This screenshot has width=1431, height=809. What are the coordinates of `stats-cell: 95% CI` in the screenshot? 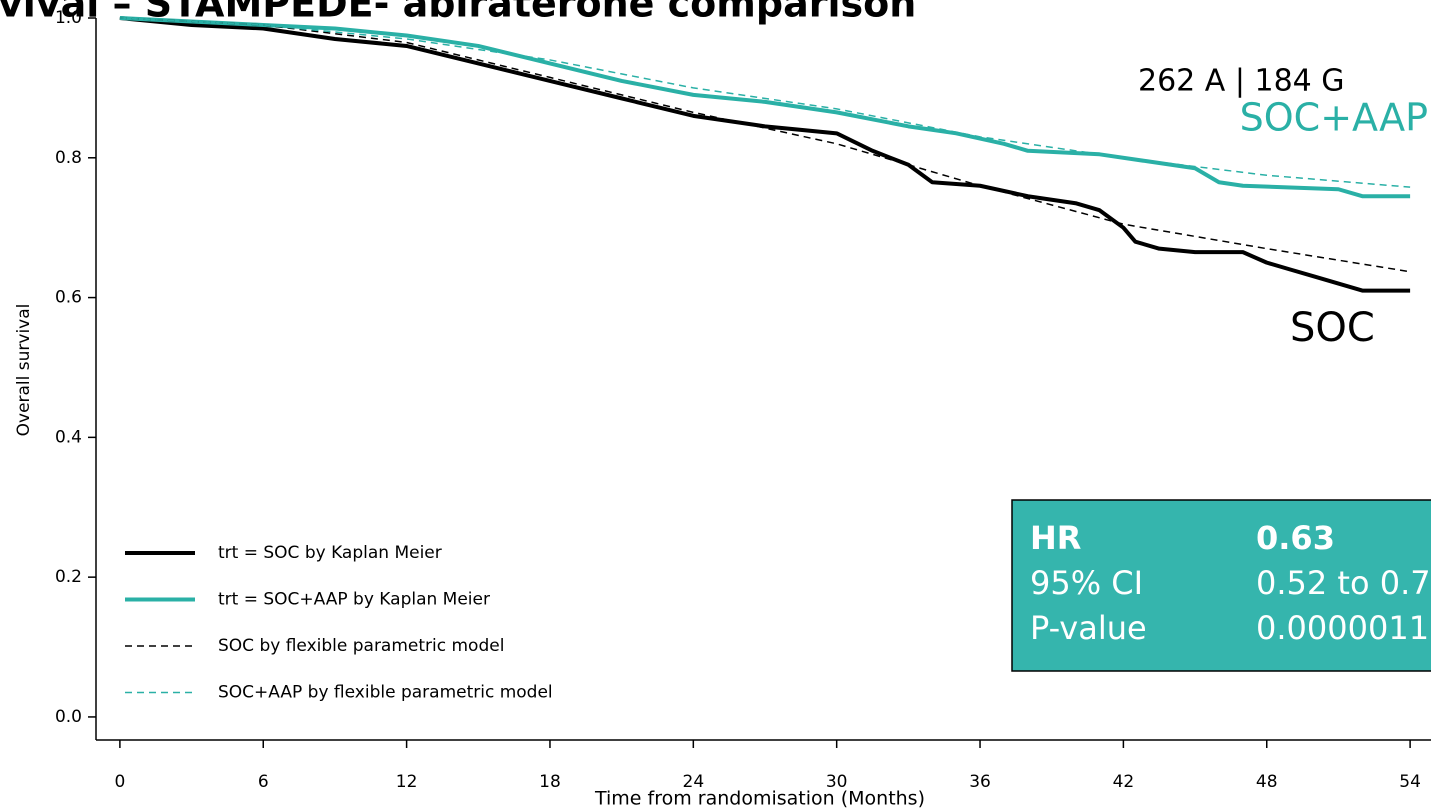 It's located at (1086, 583).